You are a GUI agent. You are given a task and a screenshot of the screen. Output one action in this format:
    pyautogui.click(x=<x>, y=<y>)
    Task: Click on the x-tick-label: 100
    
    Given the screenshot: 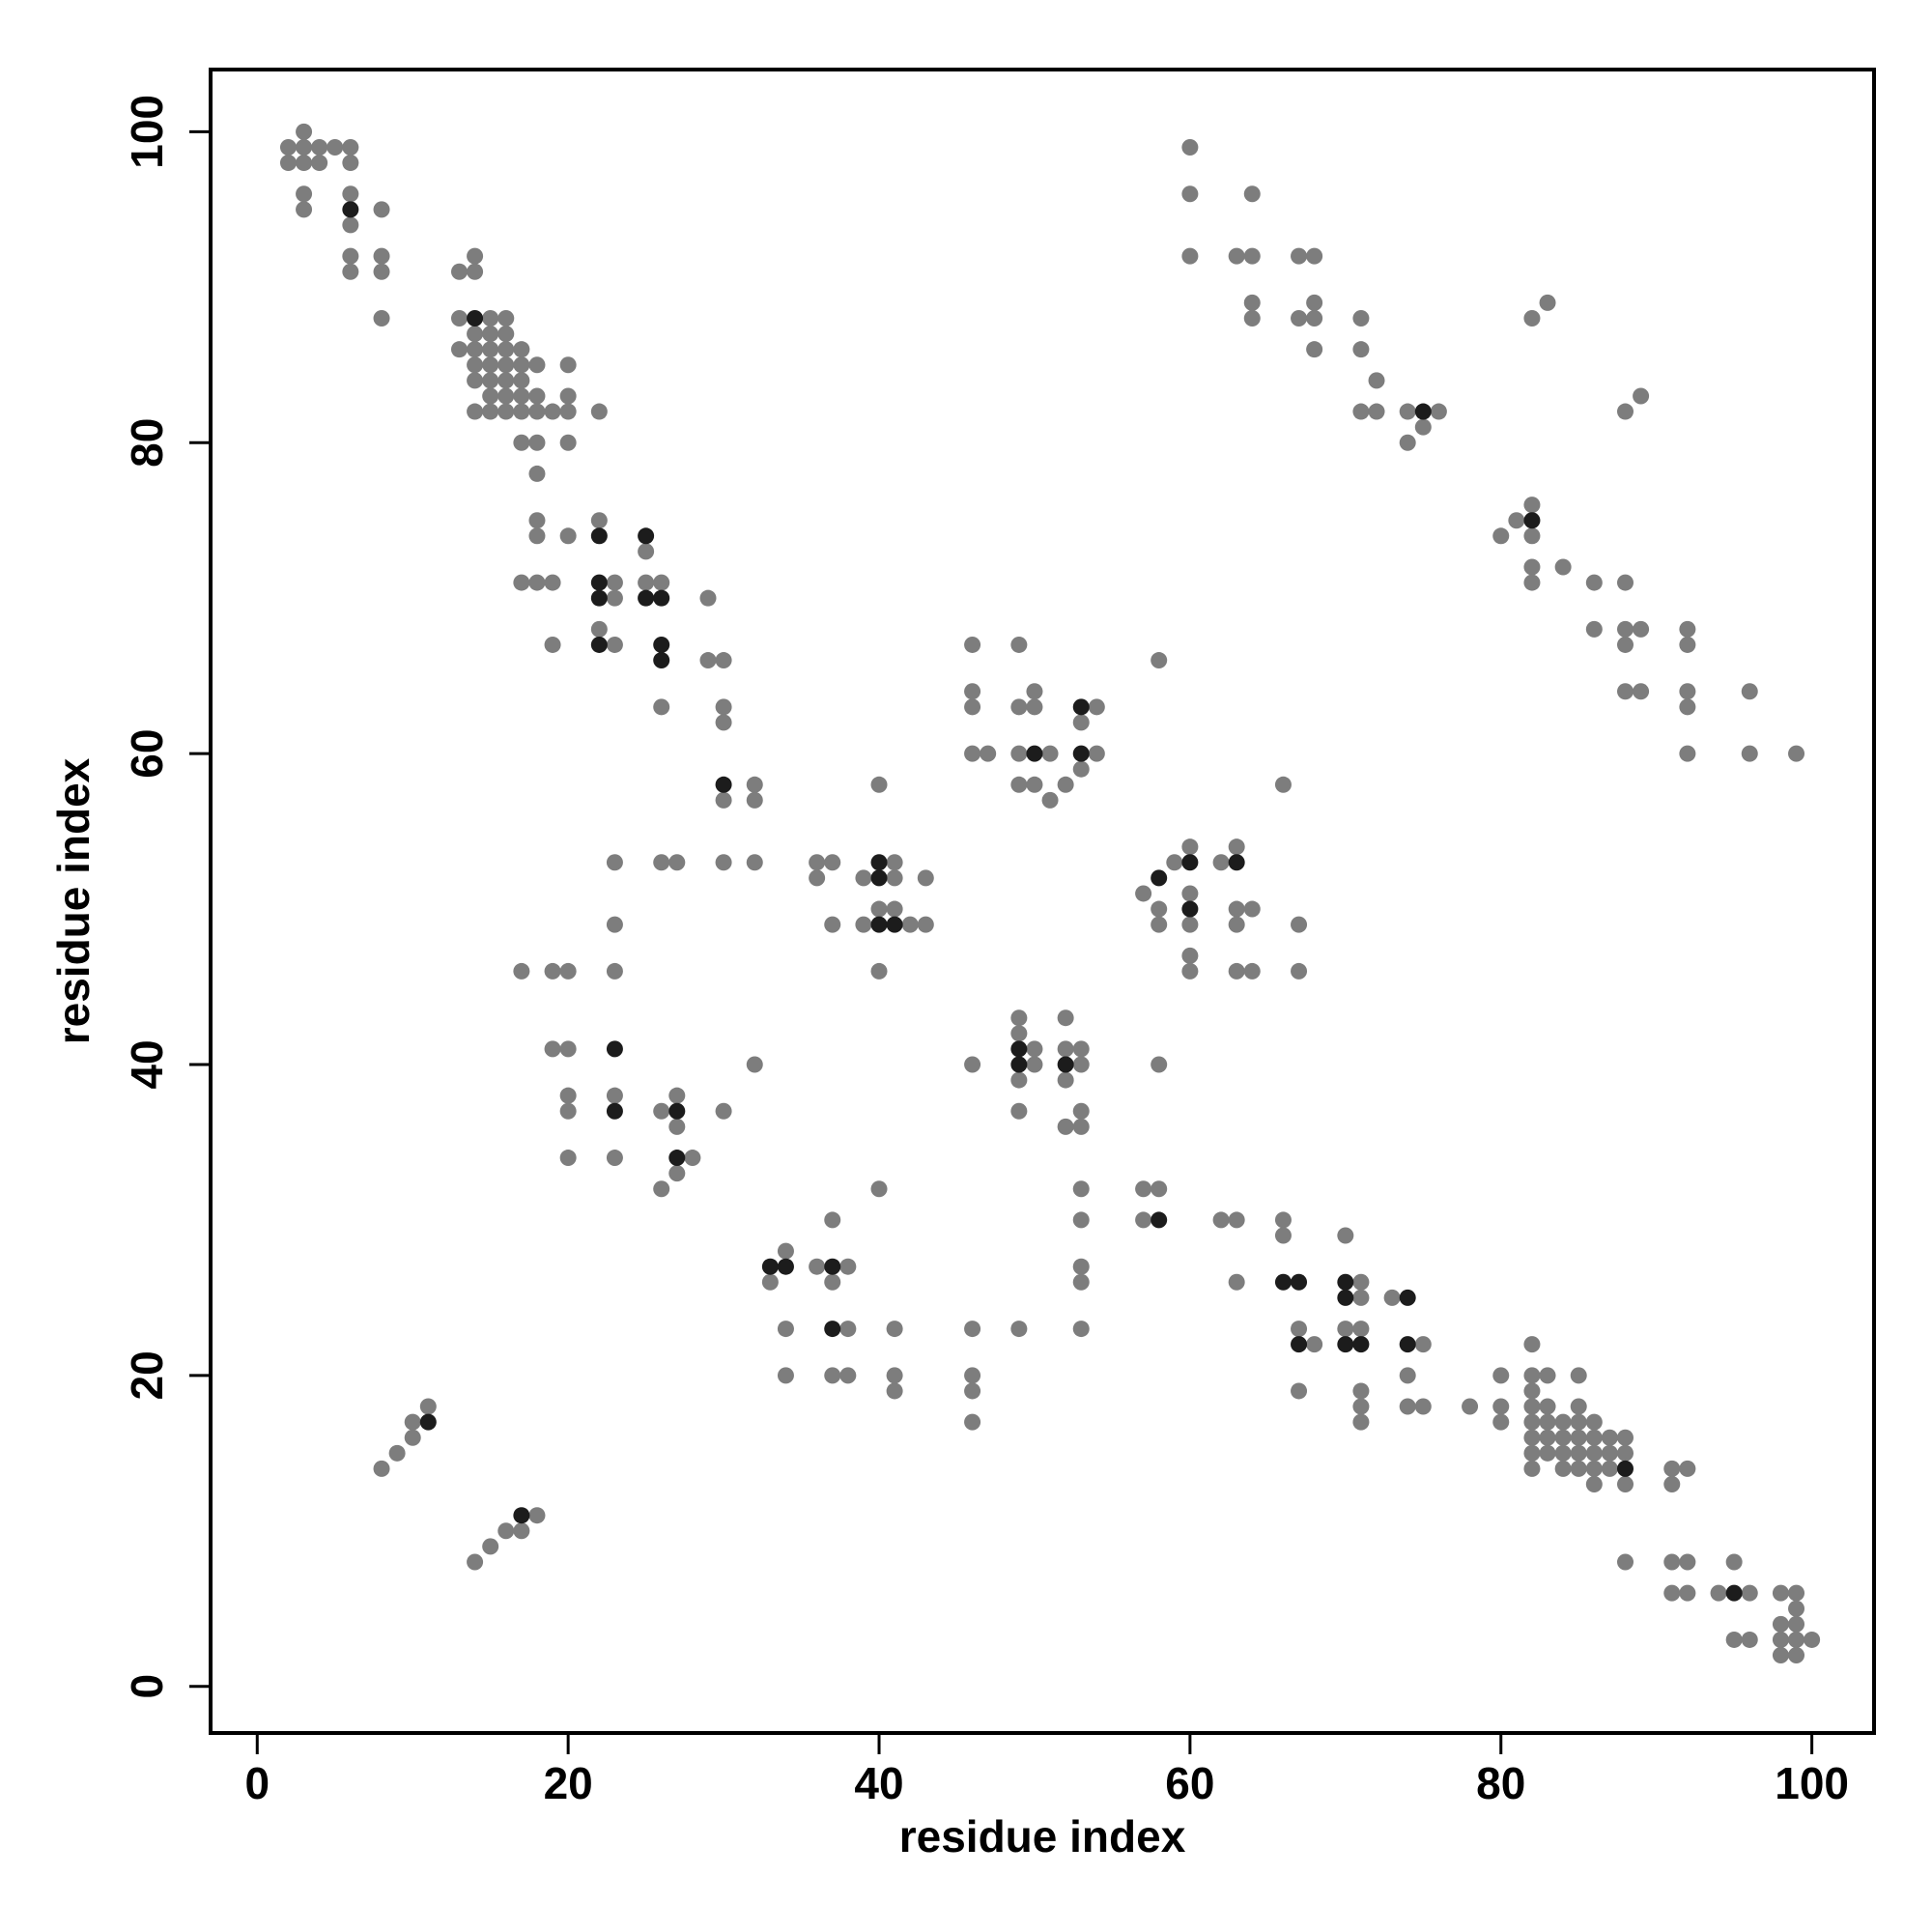 What is the action you would take?
    pyautogui.click(x=1812, y=1783)
    